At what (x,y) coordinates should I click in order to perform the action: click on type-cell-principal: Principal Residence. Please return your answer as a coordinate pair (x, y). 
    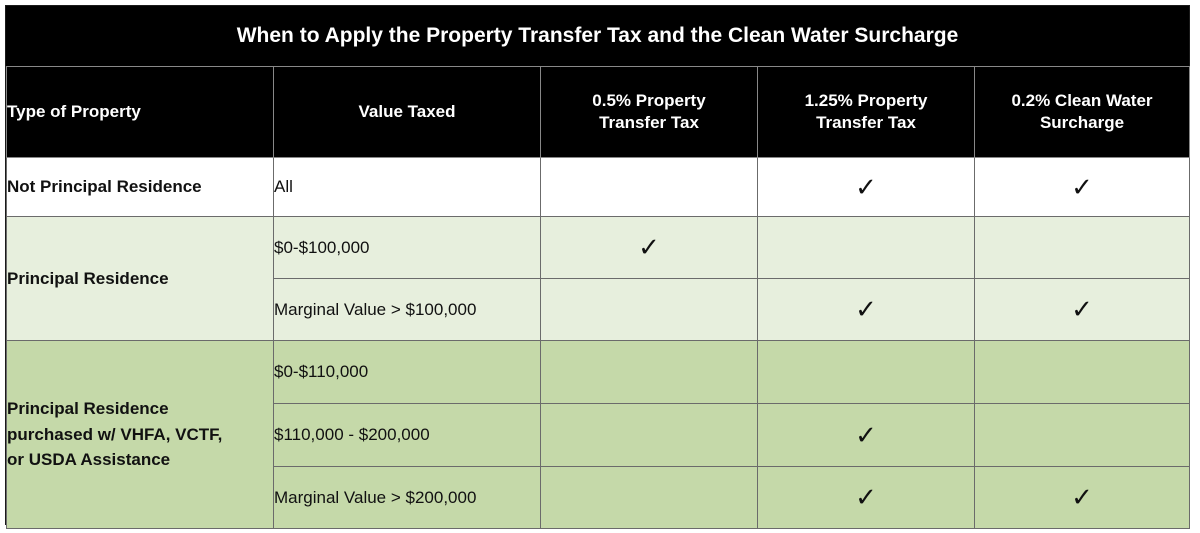
    Looking at the image, I should click on (140, 278).